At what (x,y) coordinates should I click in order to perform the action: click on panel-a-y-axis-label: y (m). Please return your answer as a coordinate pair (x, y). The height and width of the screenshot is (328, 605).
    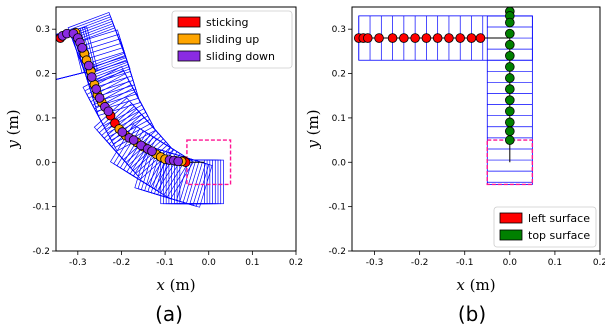
    Looking at the image, I should click on (13, 129).